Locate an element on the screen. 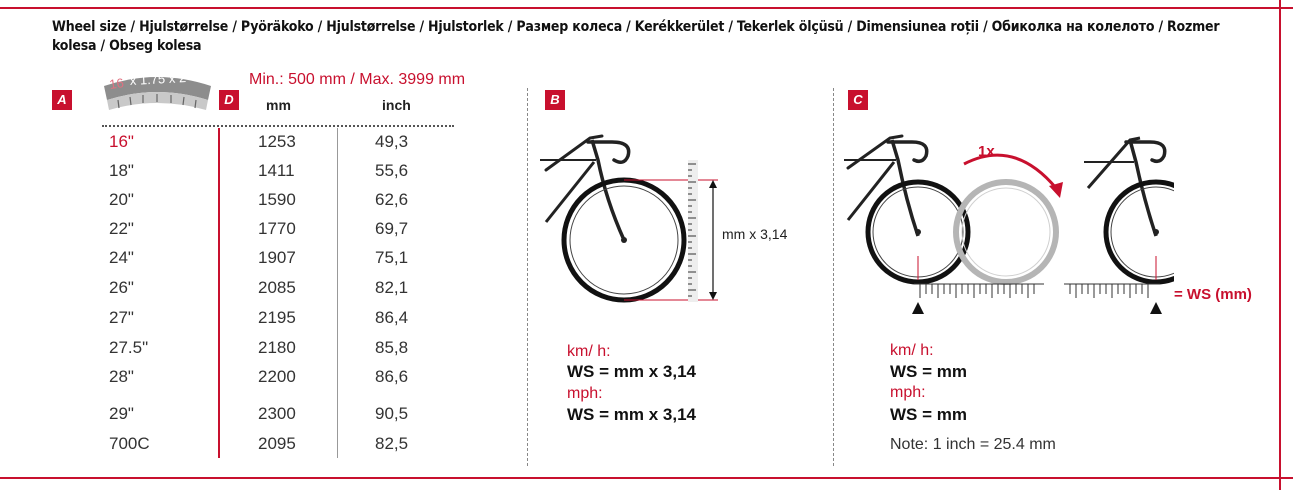 This screenshot has width=1293, height=490. badge-d: D is located at coordinates (229, 100).